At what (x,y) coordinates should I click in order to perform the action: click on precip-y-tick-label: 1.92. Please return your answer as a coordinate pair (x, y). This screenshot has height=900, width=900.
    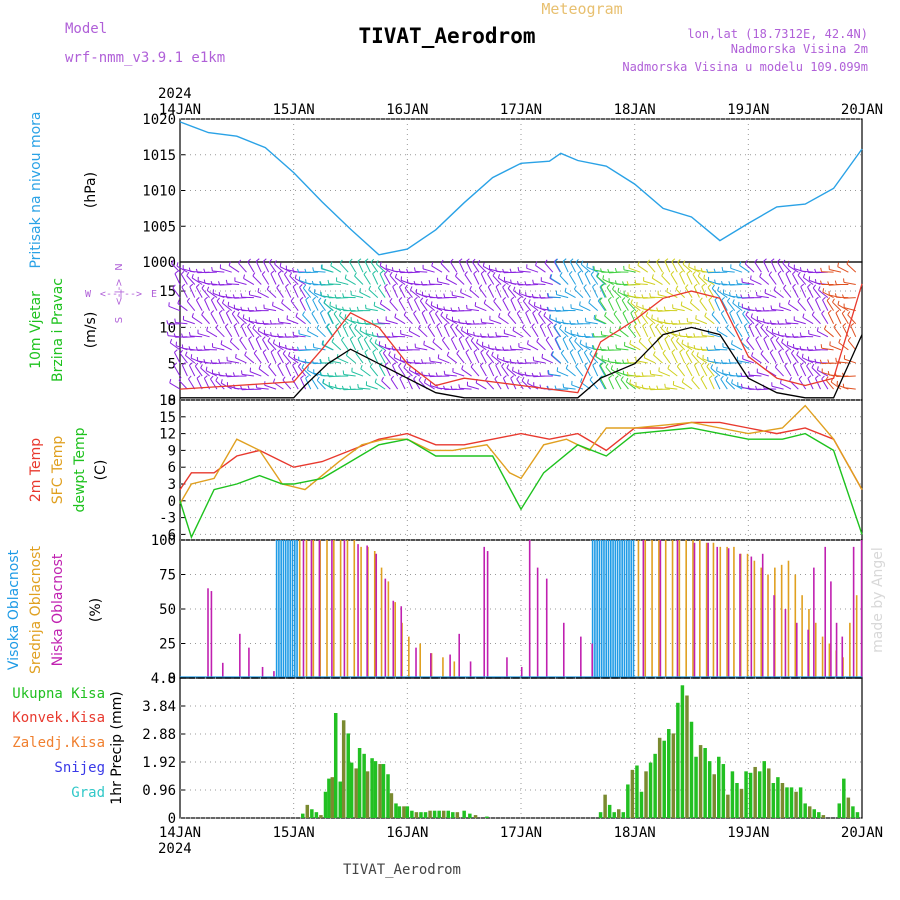
    Looking at the image, I should click on (159, 763).